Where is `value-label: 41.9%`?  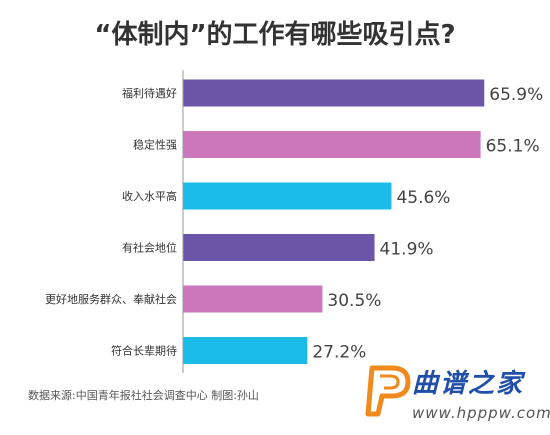
value-label: 41.9% is located at coordinates (407, 250).